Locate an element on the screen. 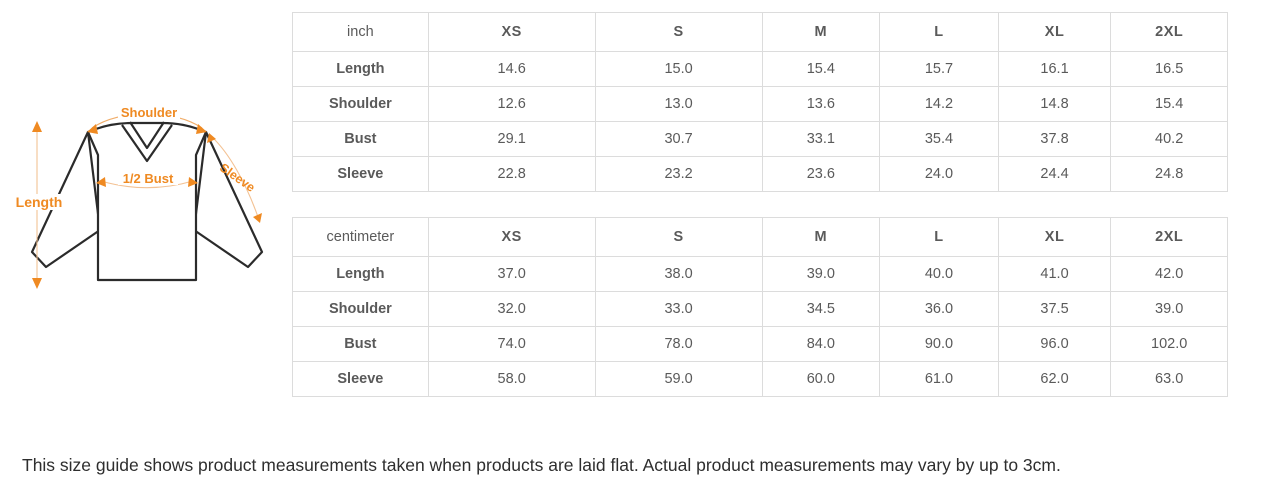 This screenshot has width=1276, height=496. length-annotation: Length is located at coordinates (39, 205).